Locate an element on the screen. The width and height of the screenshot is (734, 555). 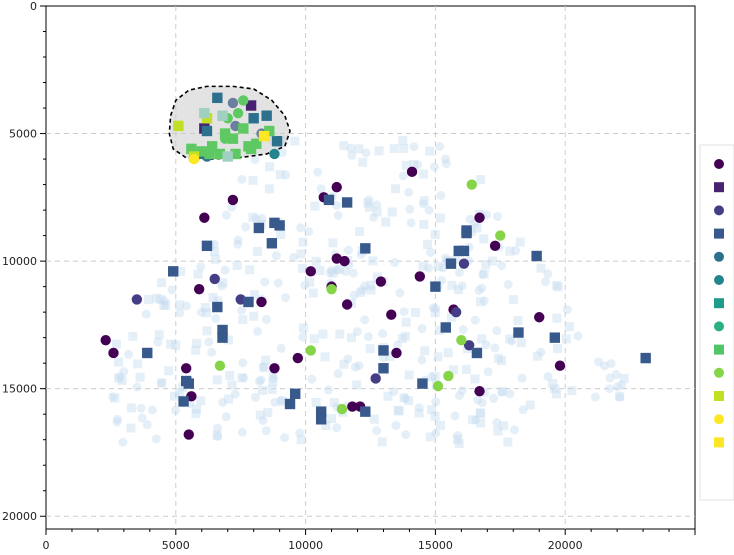
x-tick-label: 0 is located at coordinates (46, 545).